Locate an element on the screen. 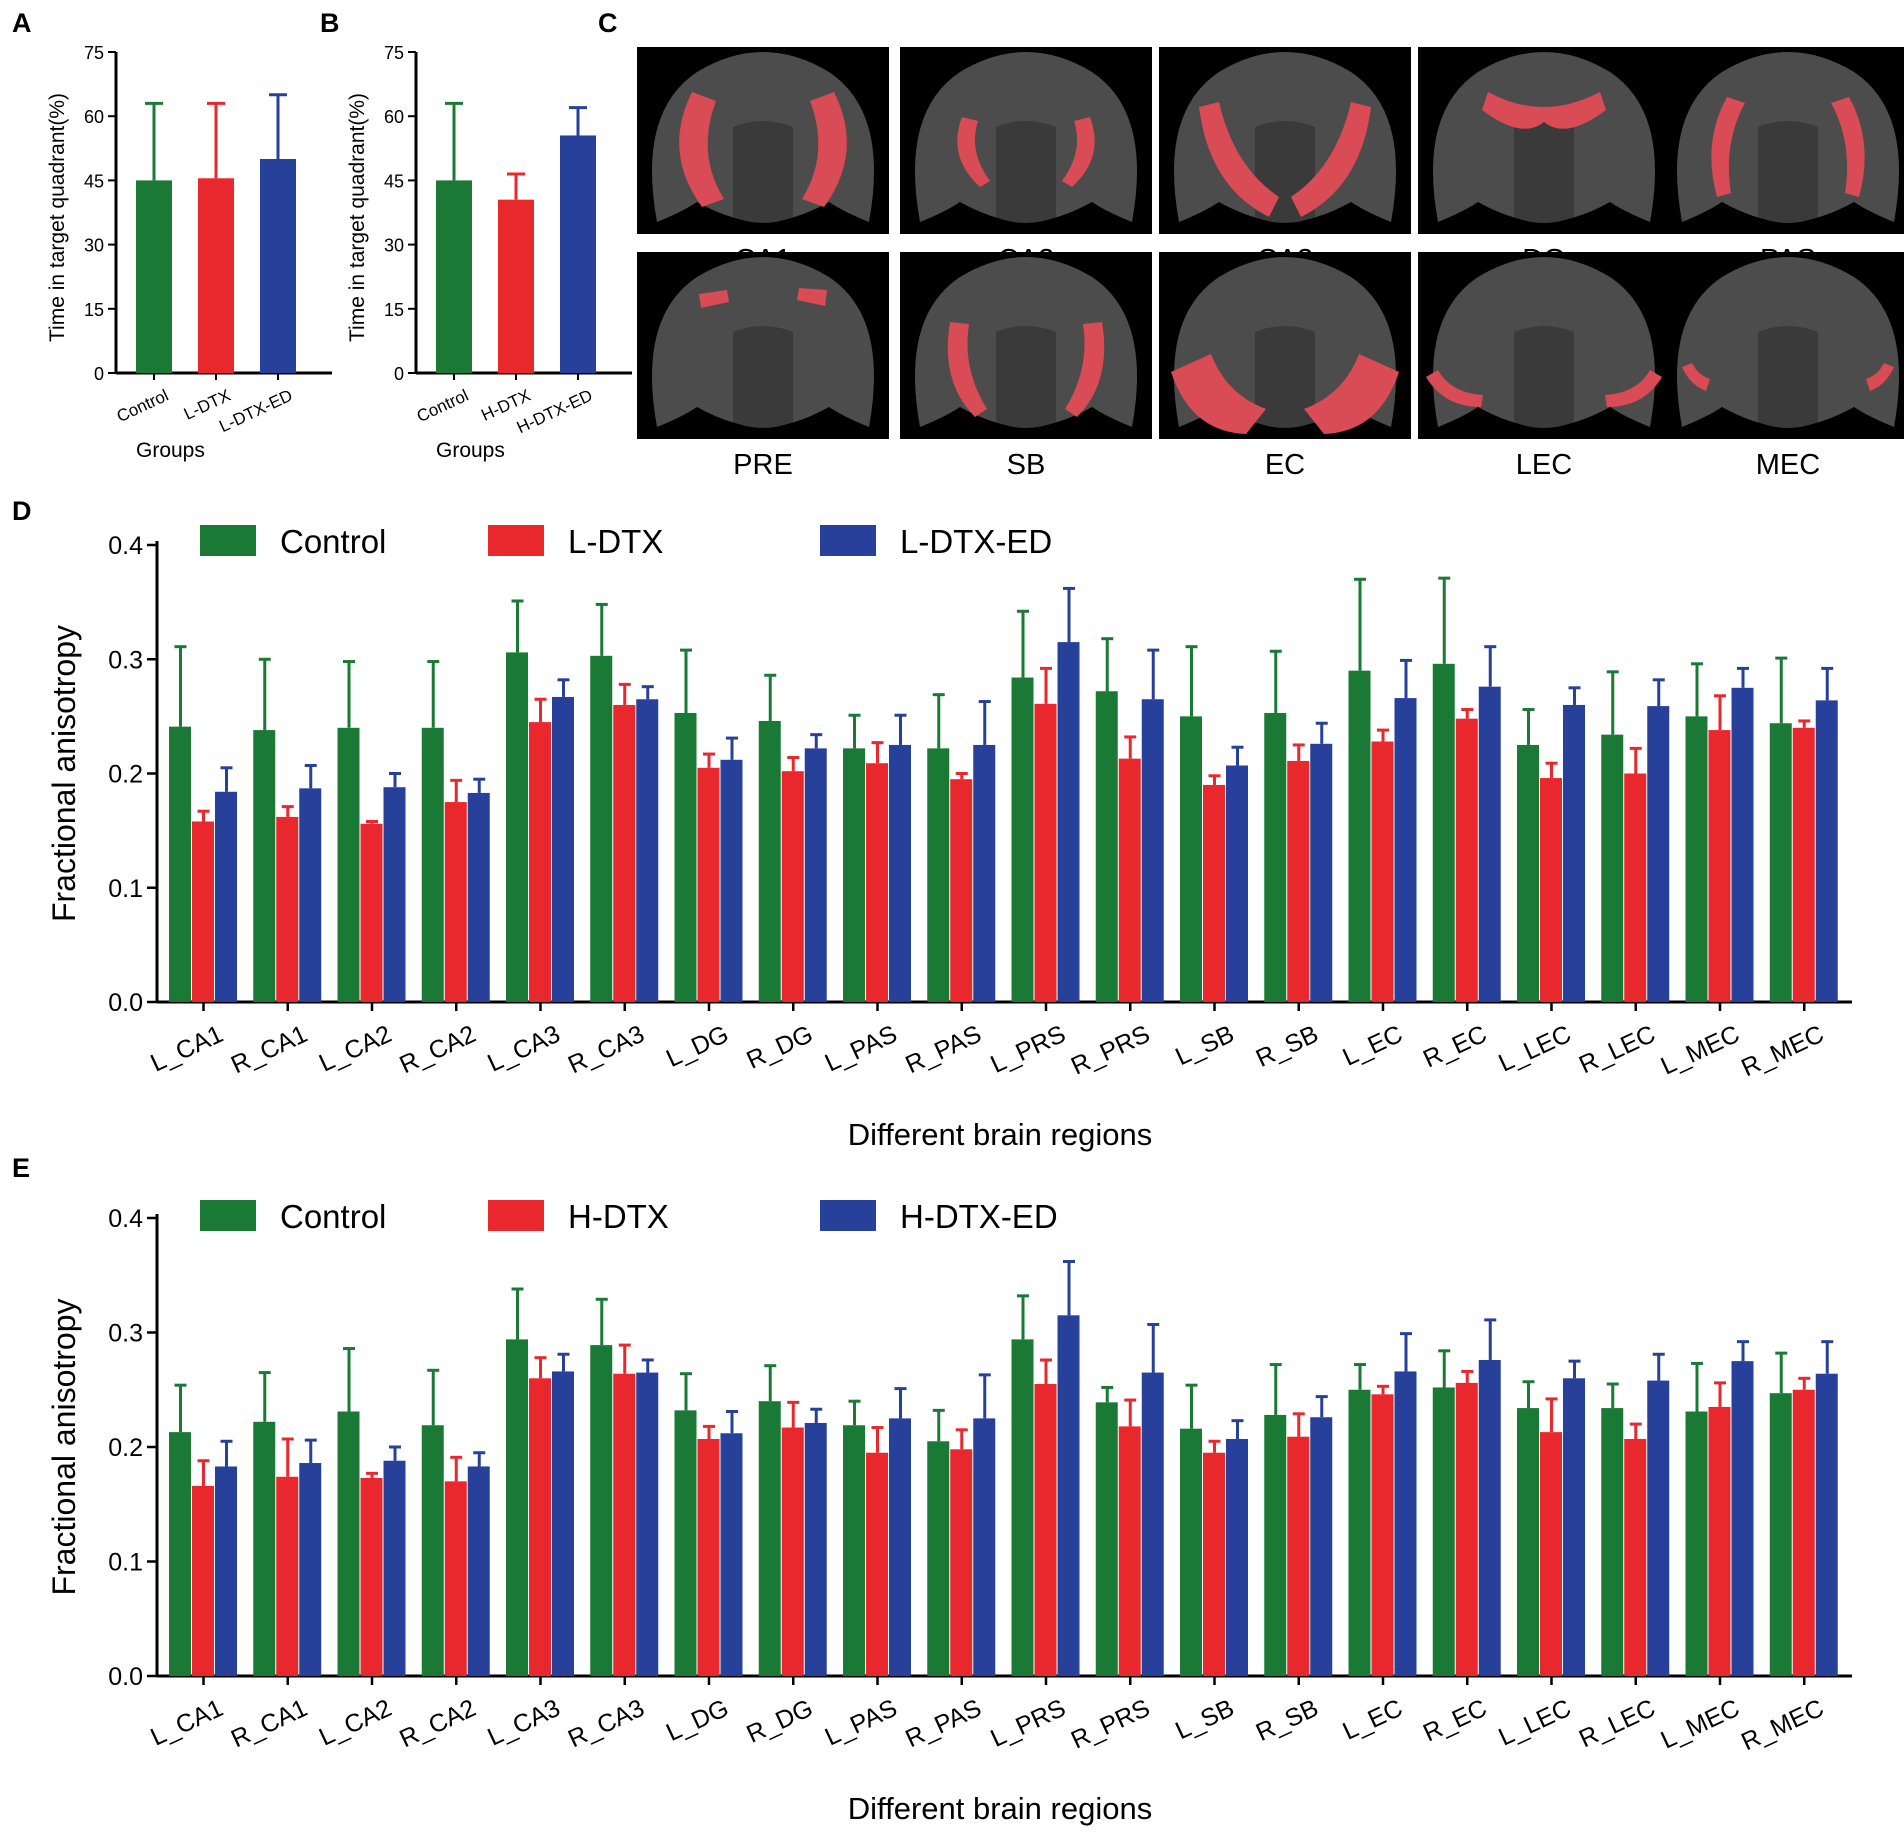 The height and width of the screenshot is (1837, 1904). x-tick-label: L_EC is located at coordinates (1372, 1720).